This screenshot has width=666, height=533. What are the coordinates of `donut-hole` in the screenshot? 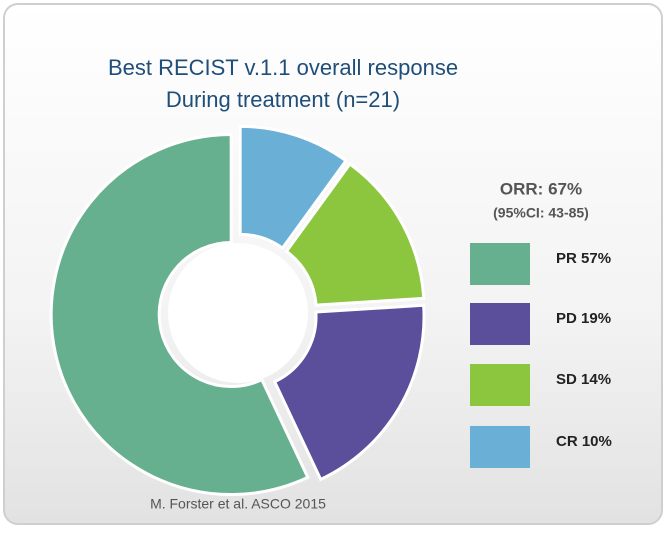 It's located at (238, 313).